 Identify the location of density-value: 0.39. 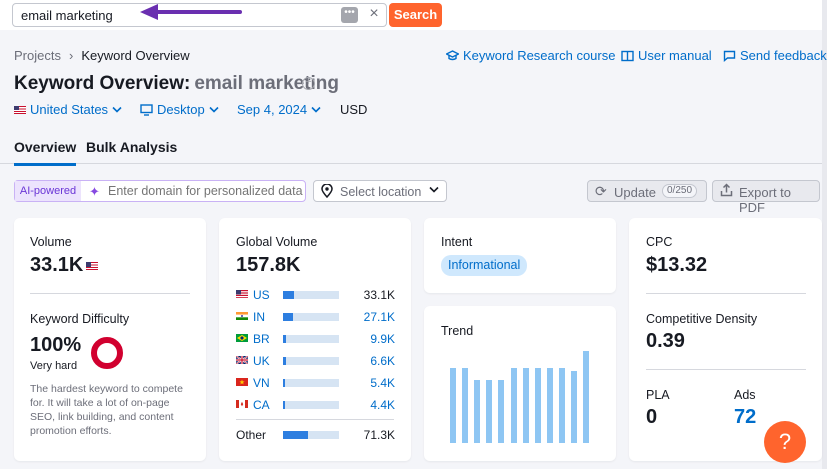
(665, 341).